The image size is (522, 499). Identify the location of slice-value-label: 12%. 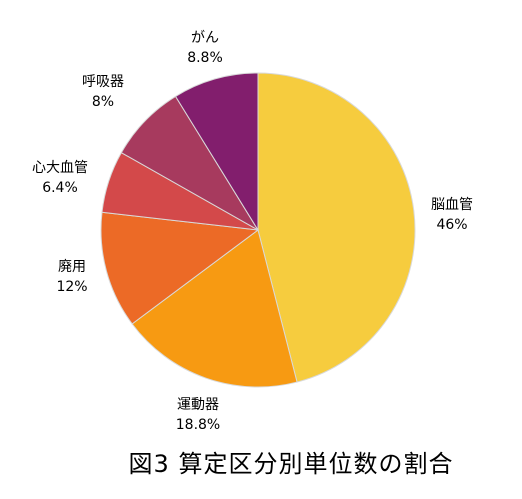
(71, 287).